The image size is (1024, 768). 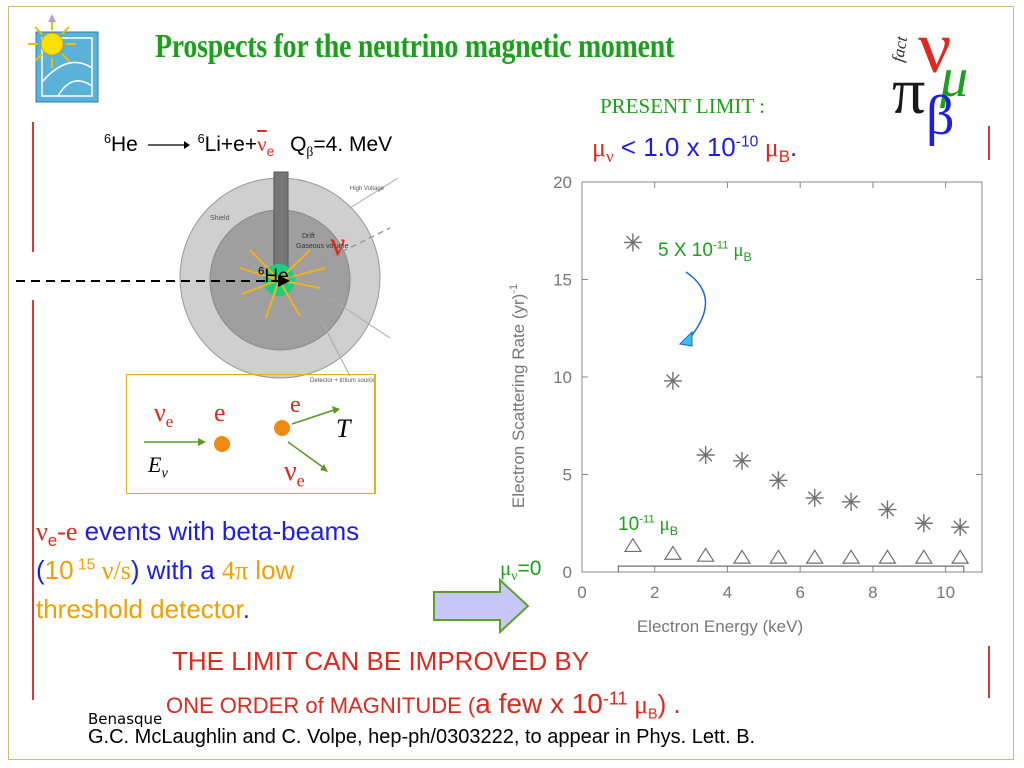 What do you see at coordinates (662, 524) in the screenshot?
I see `annotation-1e-11-mu: μ` at bounding box center [662, 524].